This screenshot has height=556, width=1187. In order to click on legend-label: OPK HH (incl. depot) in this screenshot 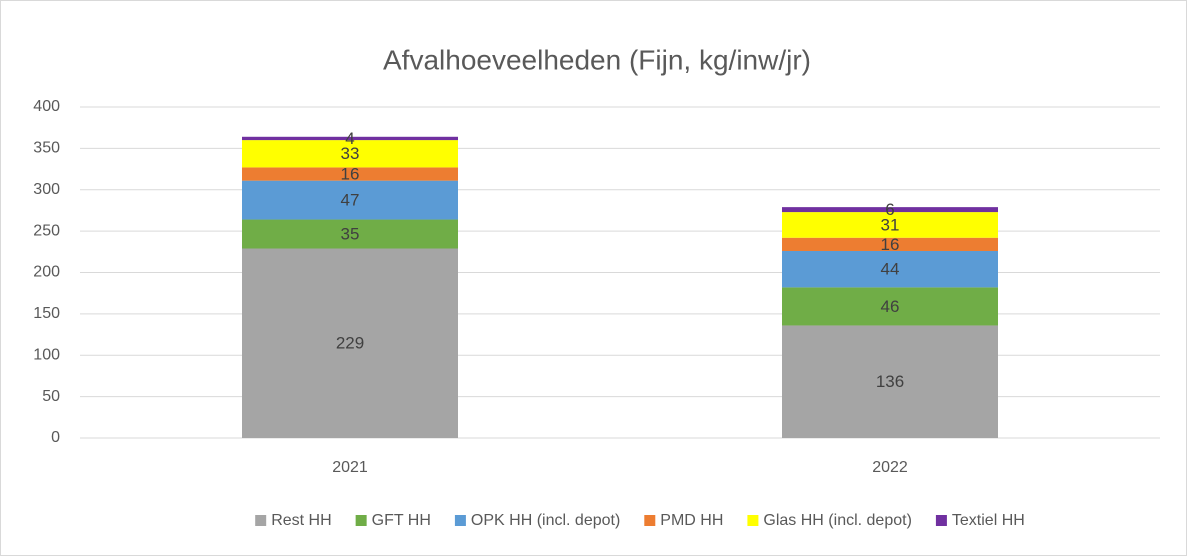, I will do `click(545, 520)`.